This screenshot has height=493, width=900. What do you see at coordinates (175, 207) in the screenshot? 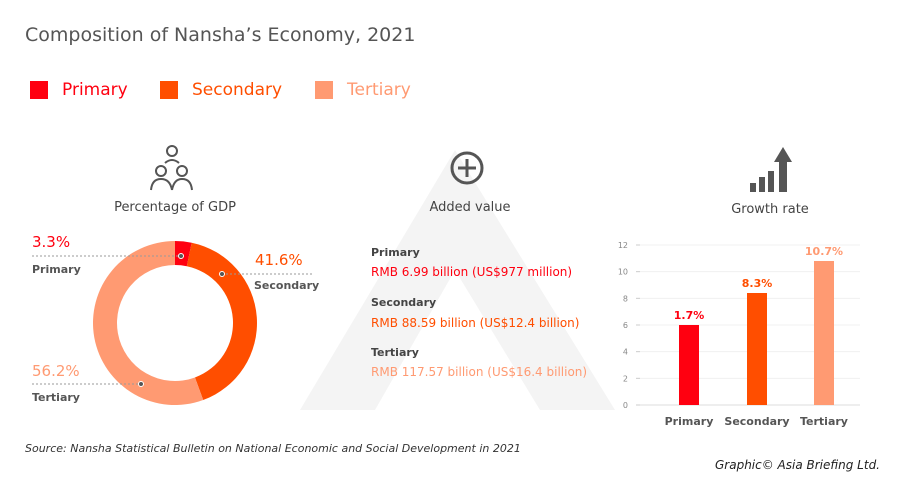
I see `gdp-heading: Percentage of GDP` at bounding box center [175, 207].